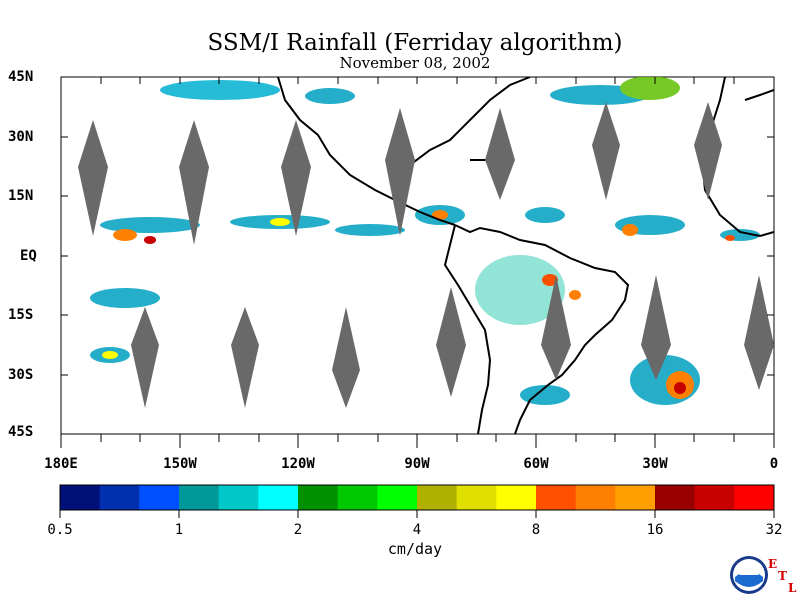  Describe the element at coordinates (21, 196) in the screenshot. I see `lat-label-15n: 15N` at that location.